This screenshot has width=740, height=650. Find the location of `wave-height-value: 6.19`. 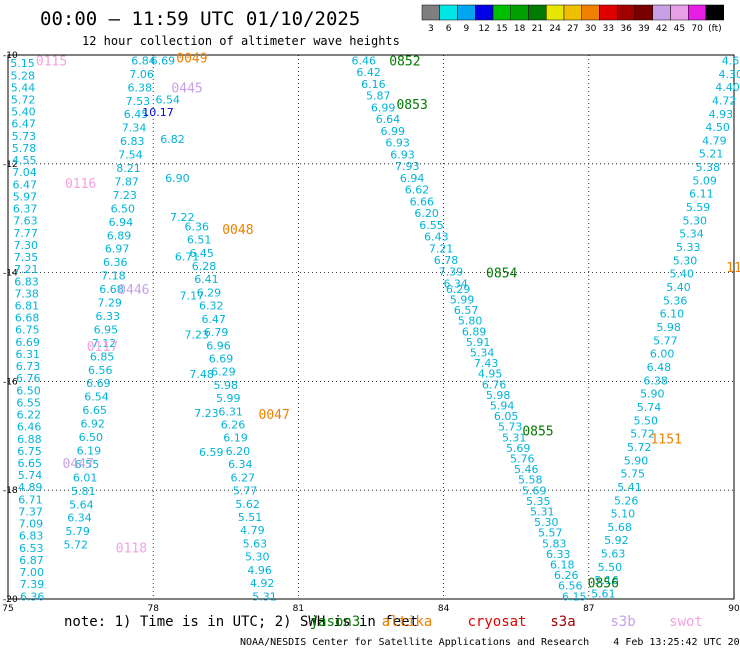

wave-height-value: 6.19 is located at coordinates (89, 450).